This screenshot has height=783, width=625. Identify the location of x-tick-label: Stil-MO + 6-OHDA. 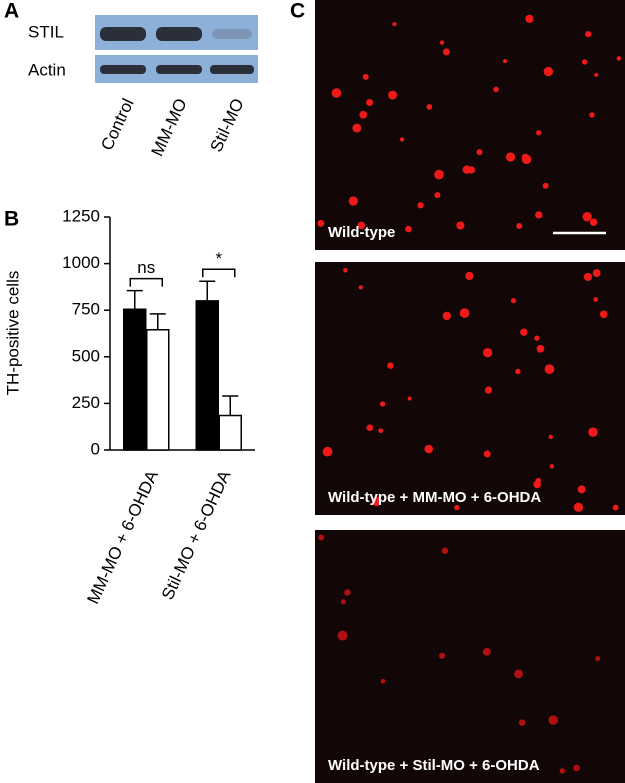
(196, 535).